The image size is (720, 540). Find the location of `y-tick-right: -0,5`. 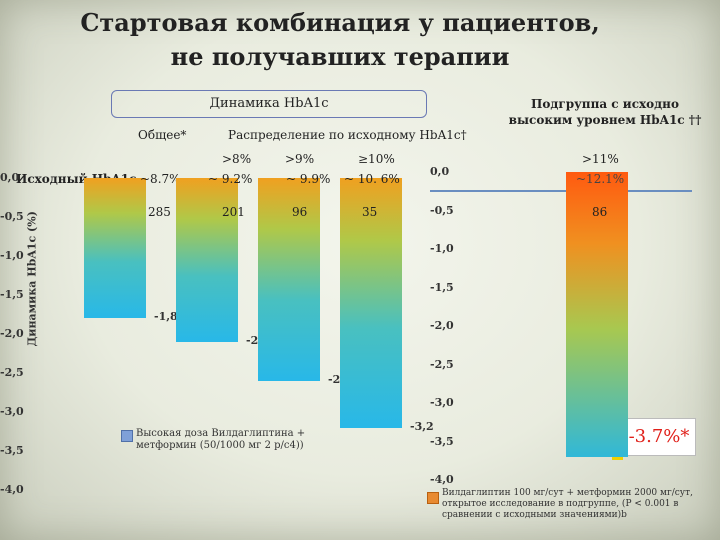

y-tick-right: -0,5 is located at coordinates (442, 210).